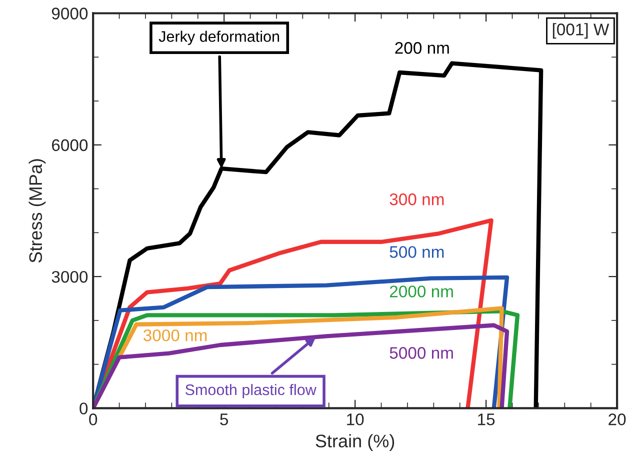  Describe the element at coordinates (421, 292) in the screenshot. I see `series-label: 2000 nm` at that location.